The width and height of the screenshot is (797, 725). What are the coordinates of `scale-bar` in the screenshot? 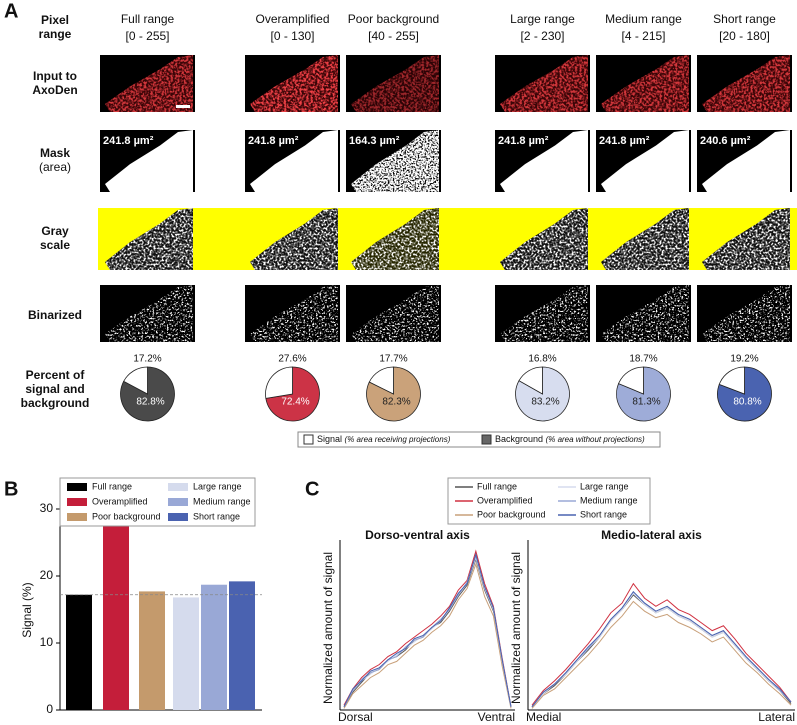 It's located at (183, 106).